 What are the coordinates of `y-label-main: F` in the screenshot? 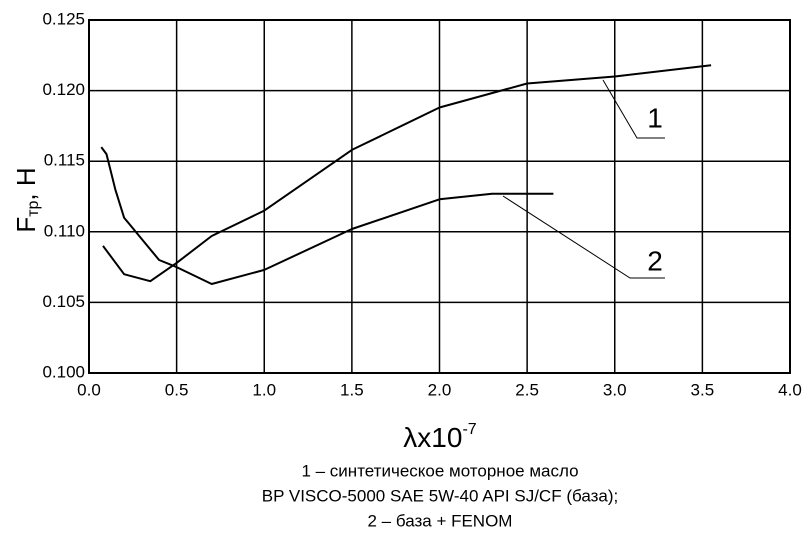 It's located at (26, 225).